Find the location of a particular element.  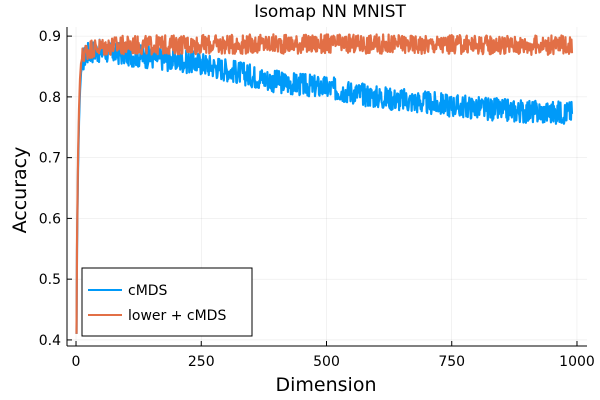

legend: cMDS lower + cMDS is located at coordinates (167, 302).